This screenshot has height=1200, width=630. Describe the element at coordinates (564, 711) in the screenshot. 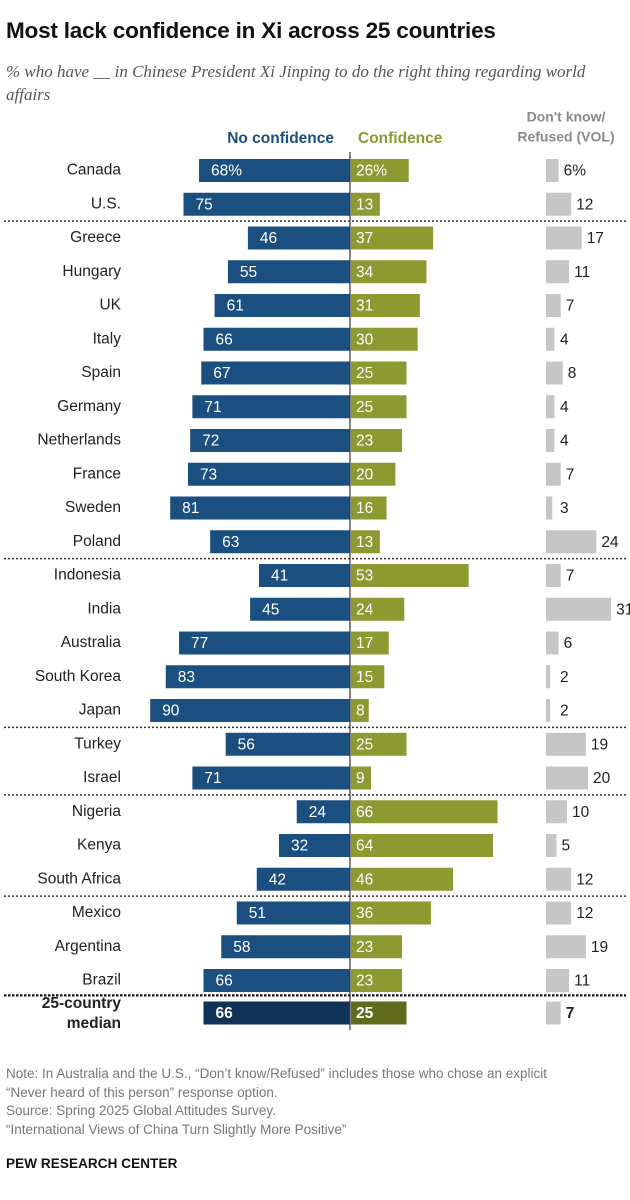

I see `value-dk-japan: 2` at that location.